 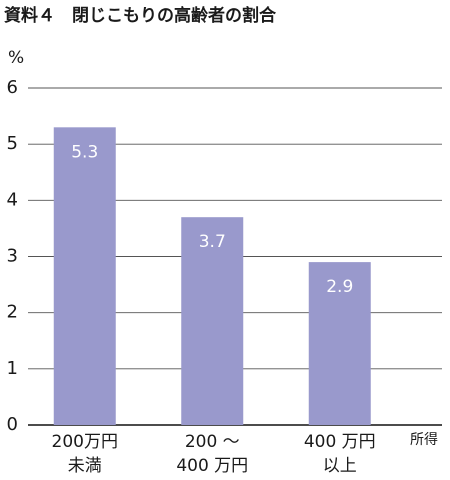 I want to click on value-label: 3.7, so click(x=212, y=242).